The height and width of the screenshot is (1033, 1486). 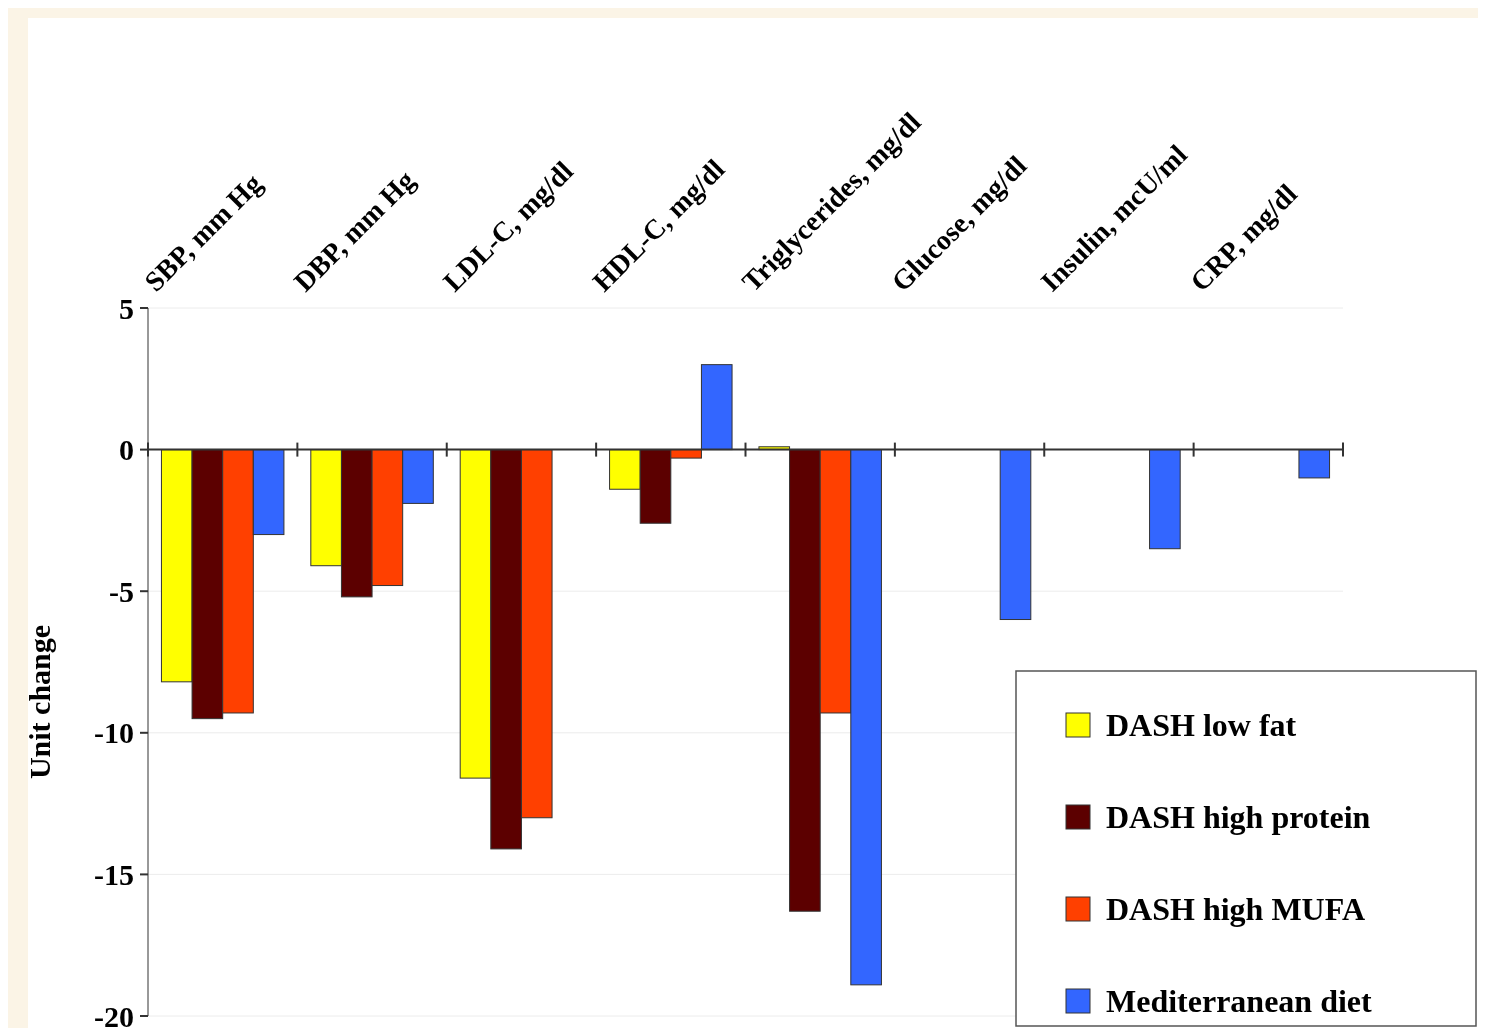 What do you see at coordinates (114, 1016) in the screenshot?
I see `y-tick-label: -20` at bounding box center [114, 1016].